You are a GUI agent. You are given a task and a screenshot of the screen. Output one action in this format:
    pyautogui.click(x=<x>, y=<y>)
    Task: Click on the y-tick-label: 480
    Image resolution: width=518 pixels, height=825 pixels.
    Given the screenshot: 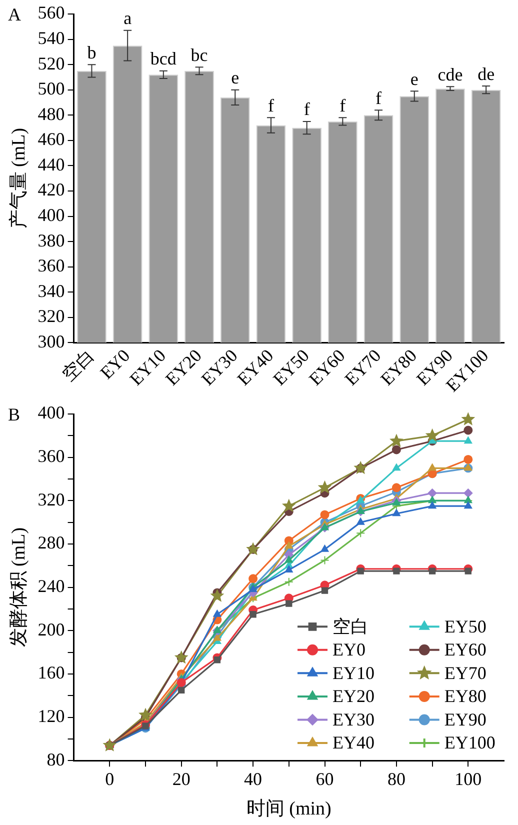 What is the action you would take?
    pyautogui.click(x=51, y=114)
    